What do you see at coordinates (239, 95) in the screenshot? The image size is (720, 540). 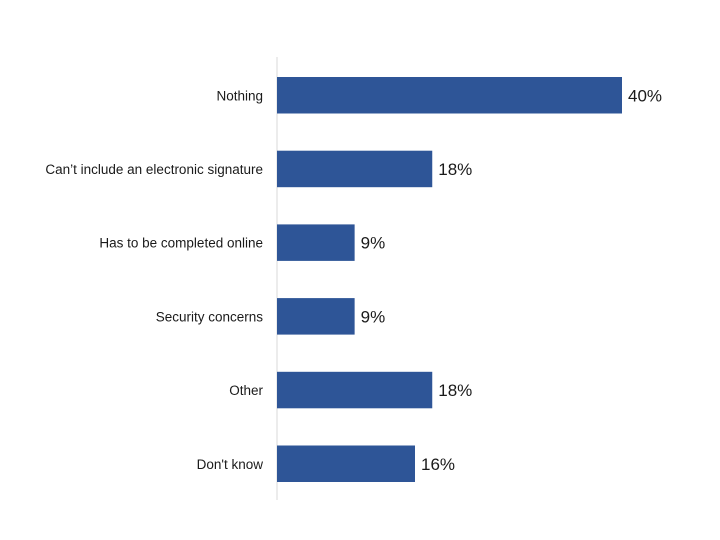 I see `category-label: Nothing` at bounding box center [239, 95].